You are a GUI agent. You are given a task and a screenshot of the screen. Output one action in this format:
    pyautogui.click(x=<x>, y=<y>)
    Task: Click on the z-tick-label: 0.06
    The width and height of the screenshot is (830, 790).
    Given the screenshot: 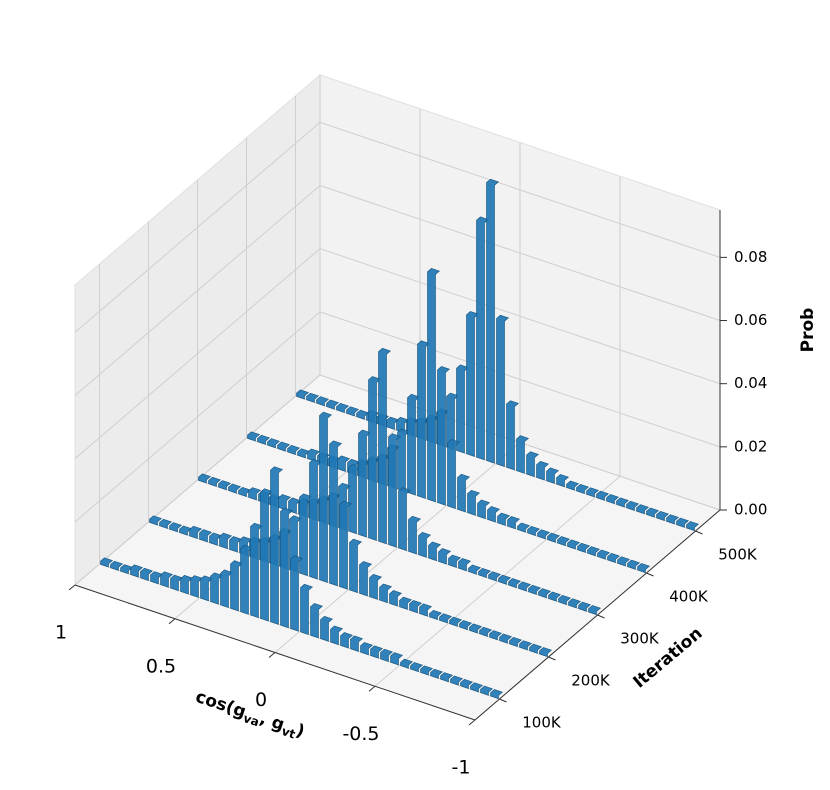 What is the action you would take?
    pyautogui.click(x=750, y=320)
    